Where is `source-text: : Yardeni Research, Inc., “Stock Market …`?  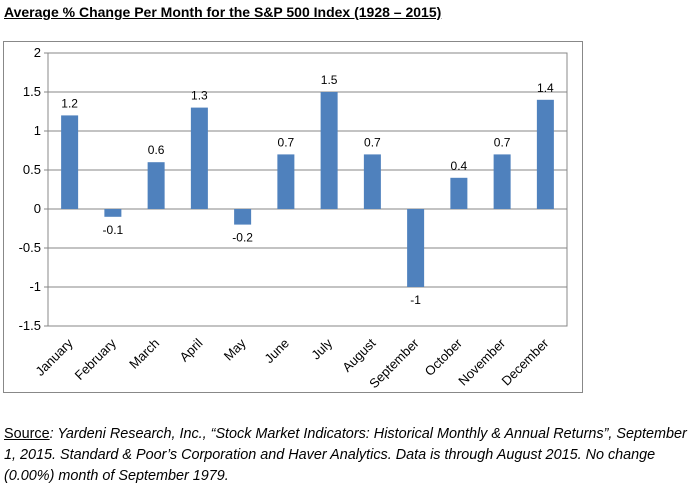
source-text: : Yardeni Research, Inc., “Stock Market … is located at coordinates (345, 455).